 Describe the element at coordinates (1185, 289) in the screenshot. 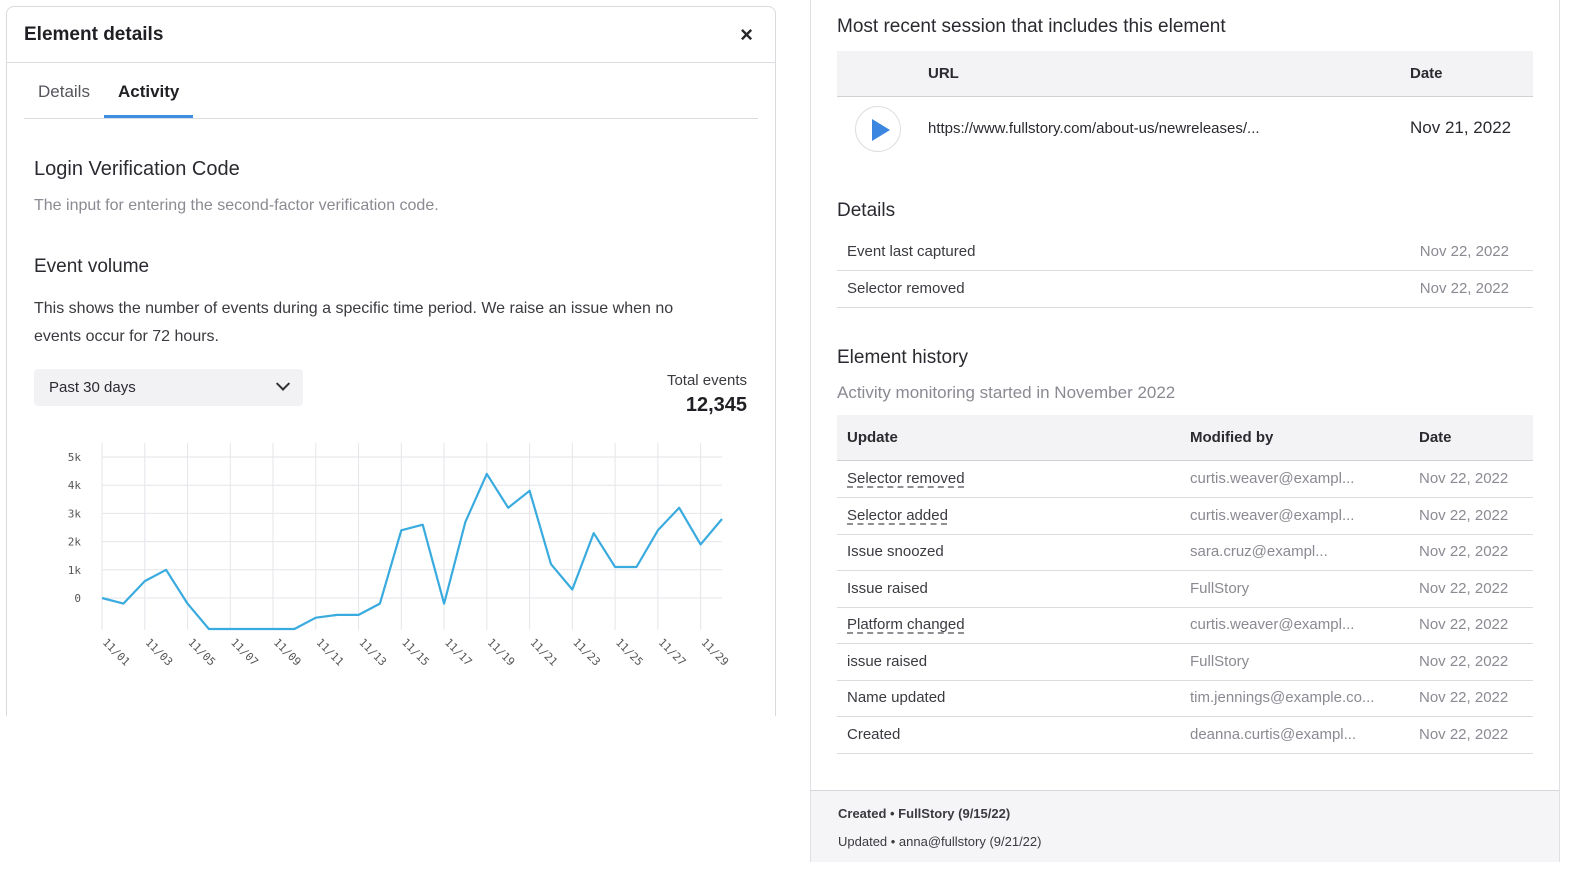

I see `detail-row: Selector removed Nov 22, 2022` at that location.